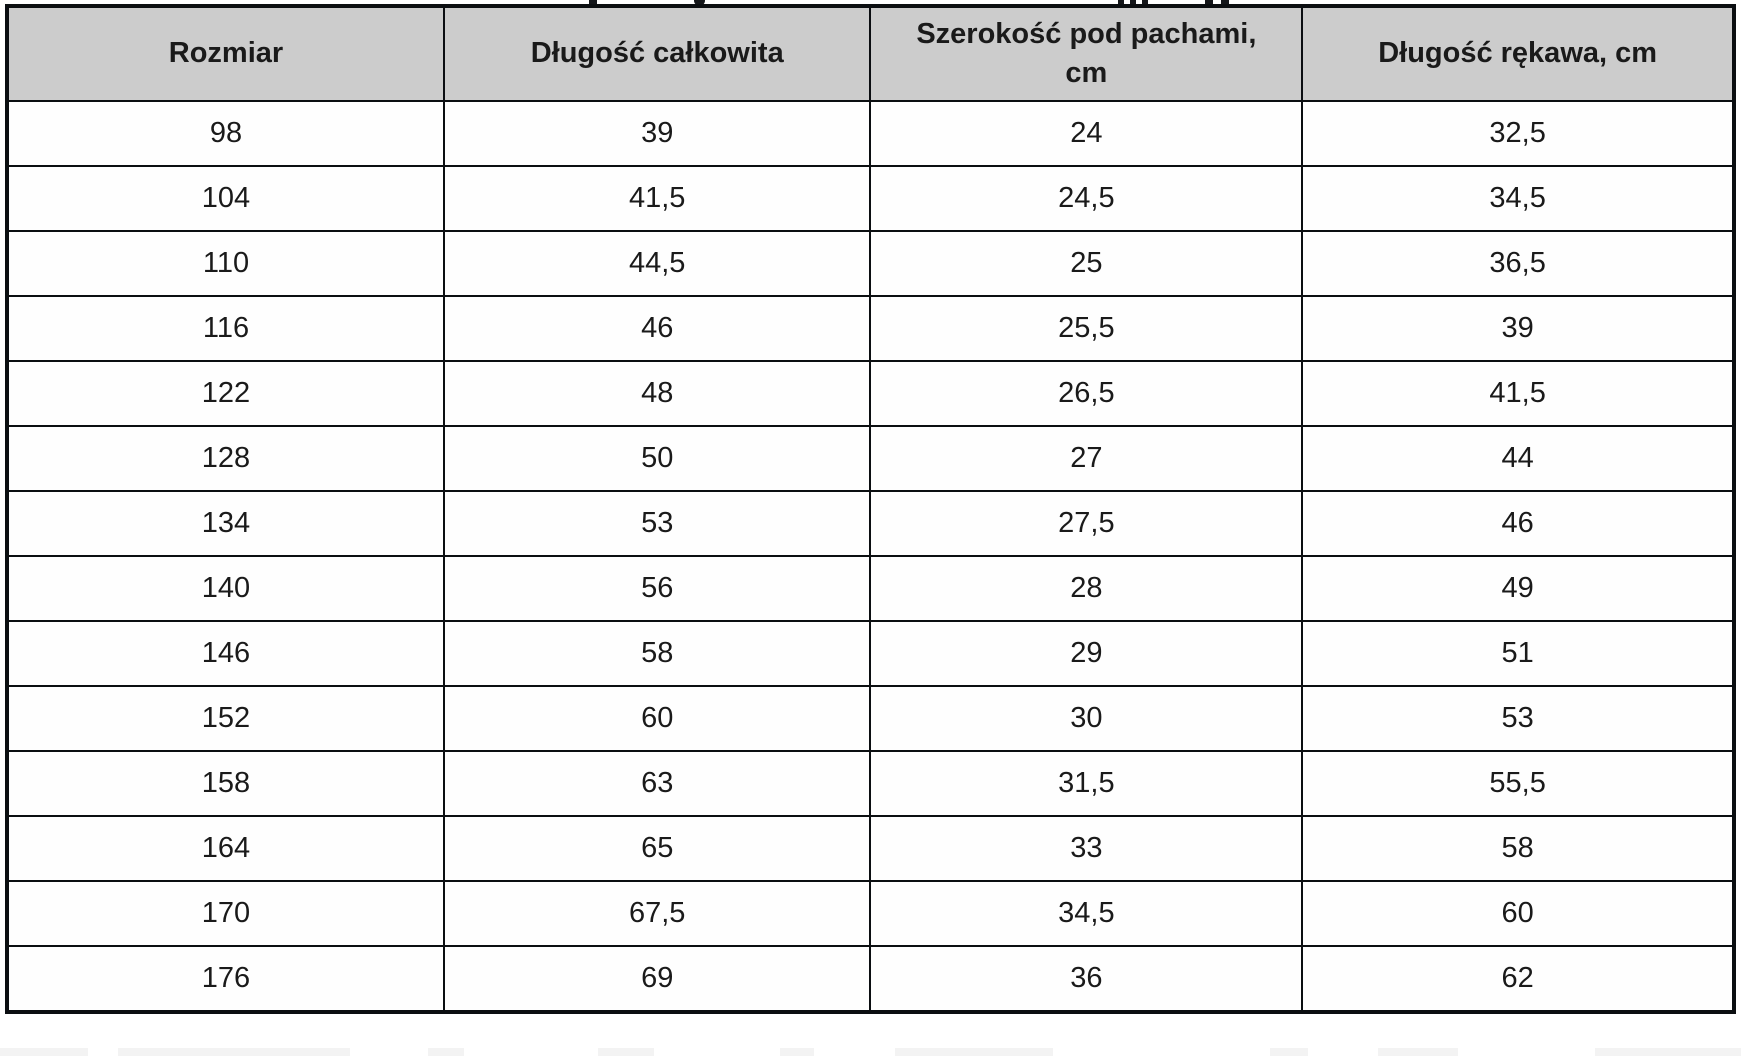  Describe the element at coordinates (225, 588) in the screenshot. I see `table-cell: 140` at that location.